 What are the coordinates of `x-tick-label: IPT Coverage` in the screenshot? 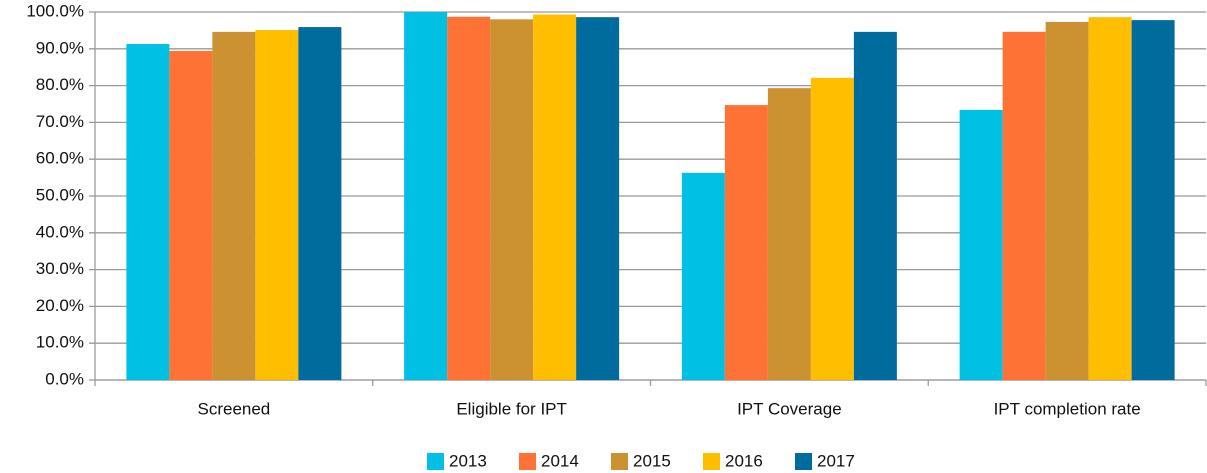 It's located at (789, 408).